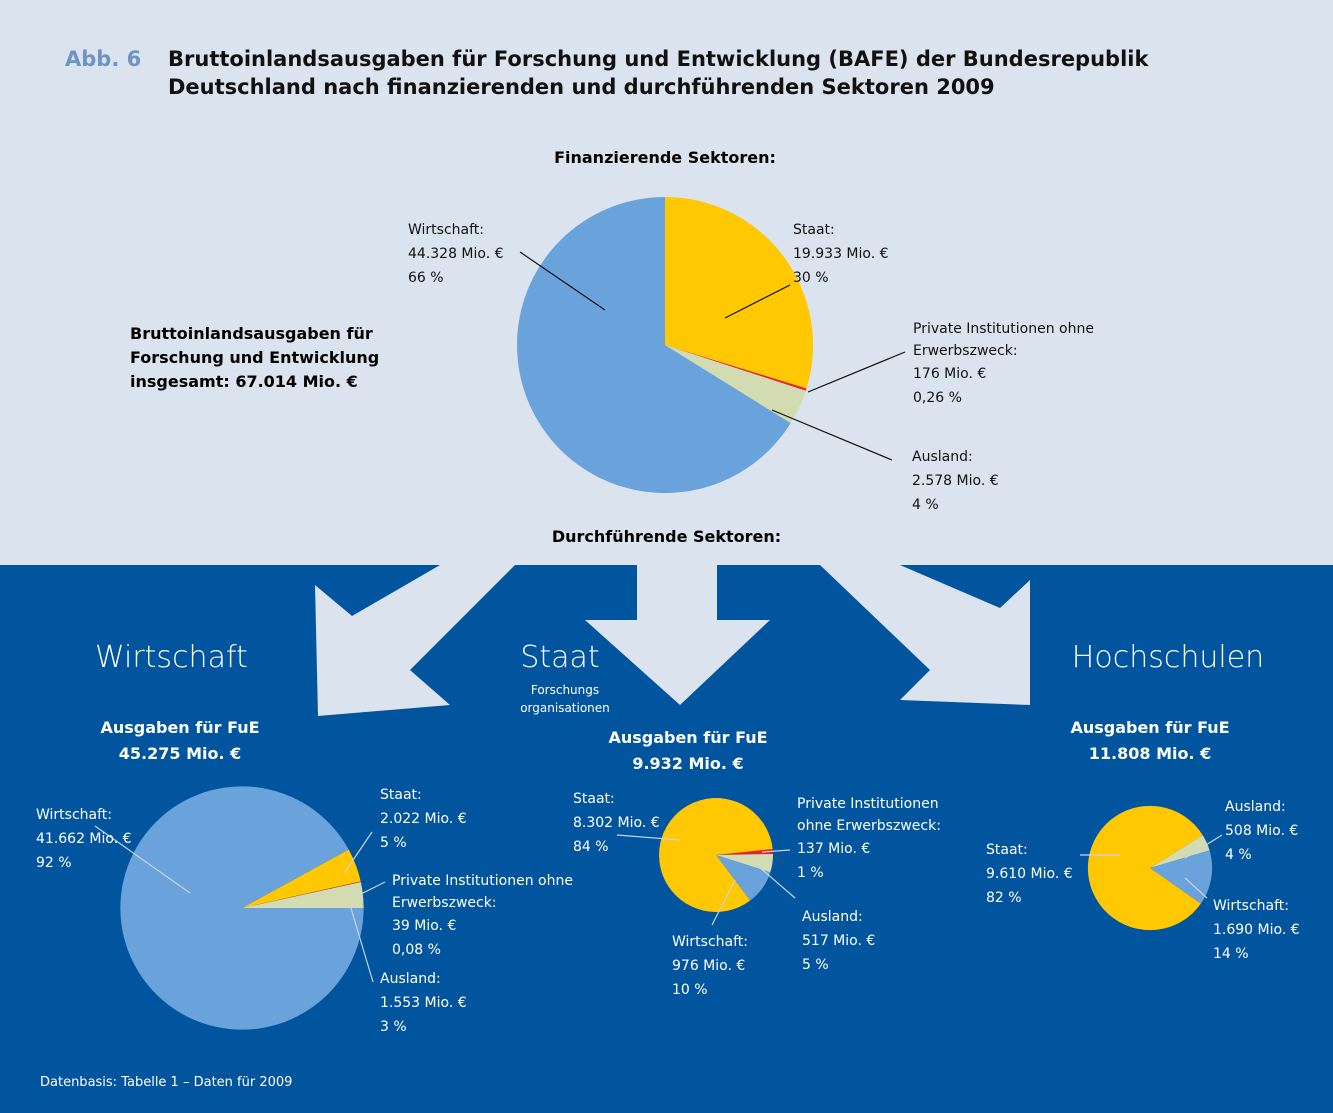 Image resolution: width=1333 pixels, height=1113 pixels. I want to click on slice-label: Ausland: 1.553 Mio. € 3 %, so click(423, 1003).